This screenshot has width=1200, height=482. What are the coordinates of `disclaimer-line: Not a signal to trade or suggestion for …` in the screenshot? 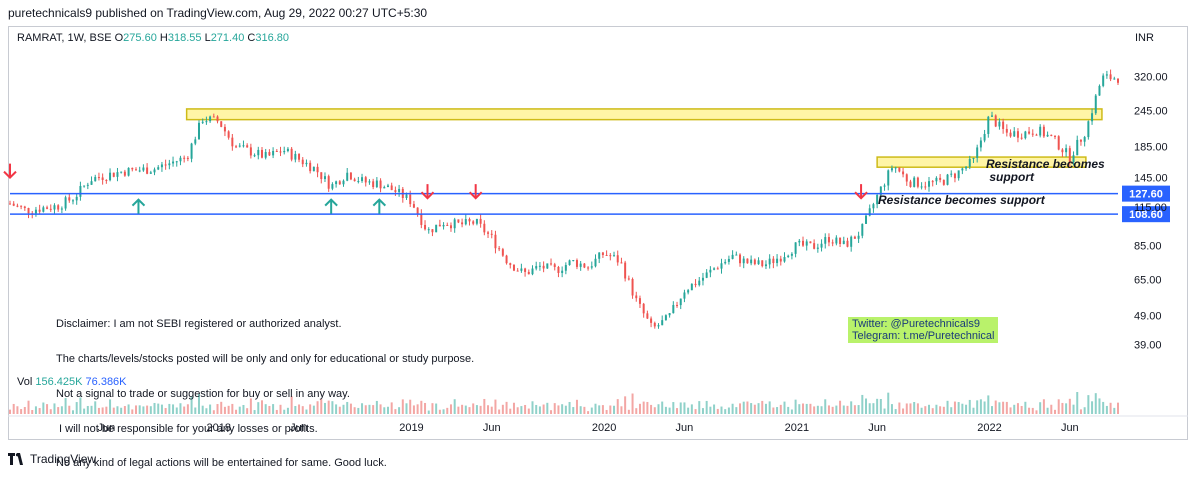 It's located at (203, 393).